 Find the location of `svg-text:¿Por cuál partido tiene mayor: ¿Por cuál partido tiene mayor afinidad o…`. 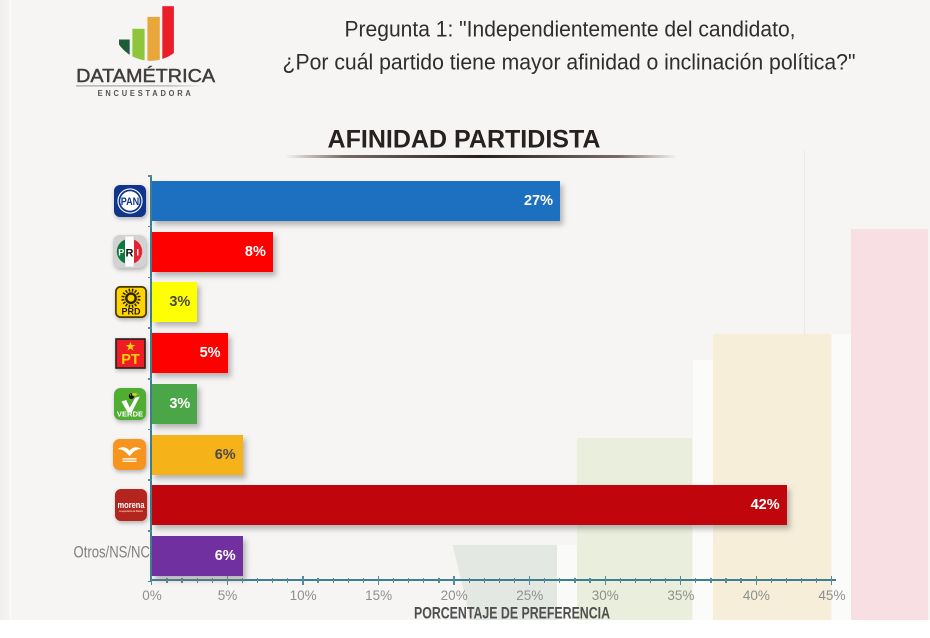

svg-text:¿Por cuál partido tiene mayor: ¿Por cuál partido tiene mayor afinidad o… is located at coordinates (569, 61).